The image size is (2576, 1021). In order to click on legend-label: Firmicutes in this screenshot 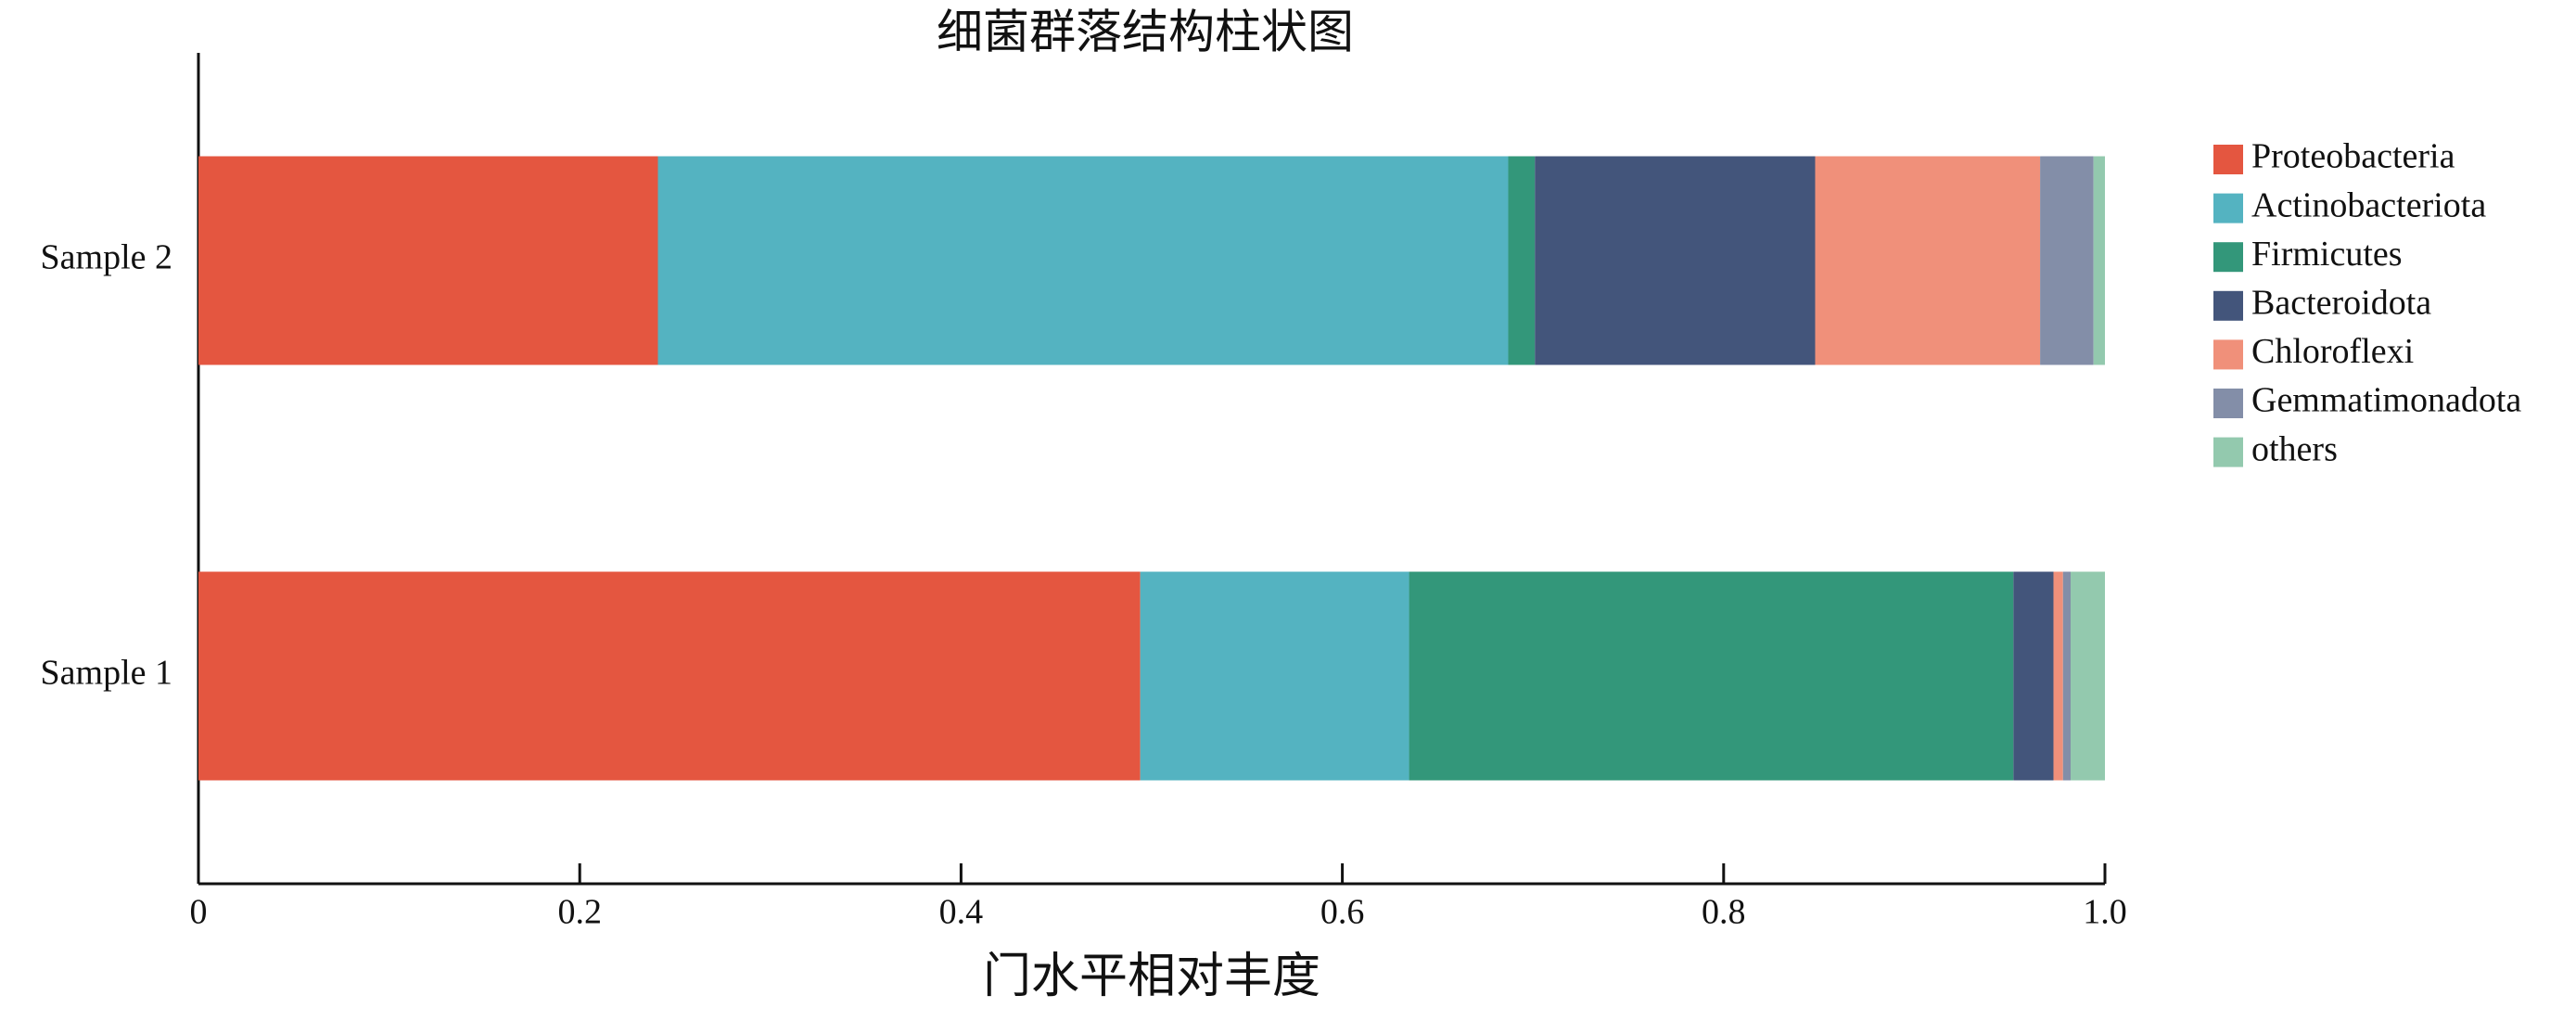, I will do `click(2327, 255)`.